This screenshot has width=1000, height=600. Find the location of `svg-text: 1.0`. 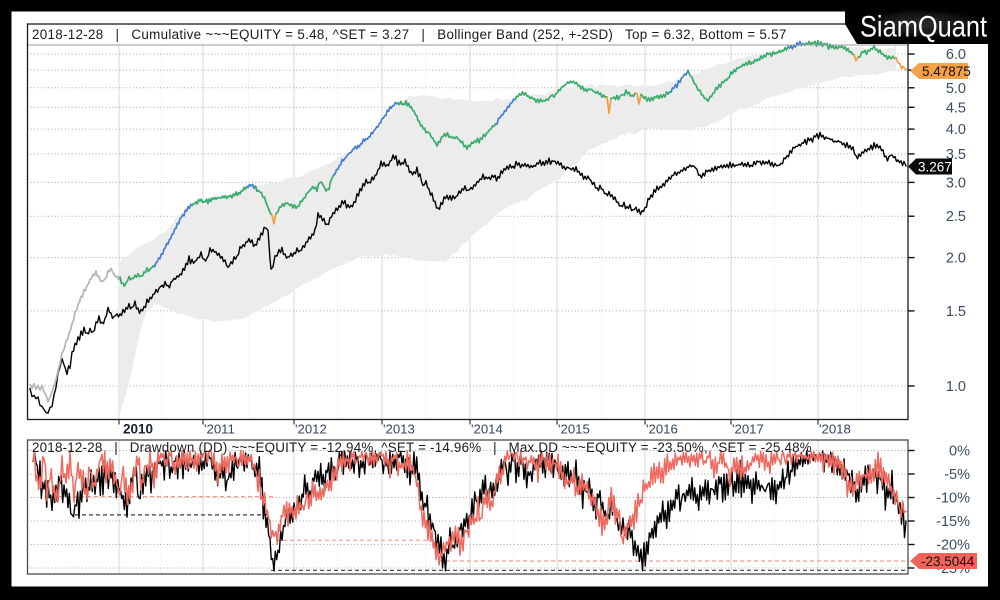

svg-text: 1.0 is located at coordinates (956, 387).